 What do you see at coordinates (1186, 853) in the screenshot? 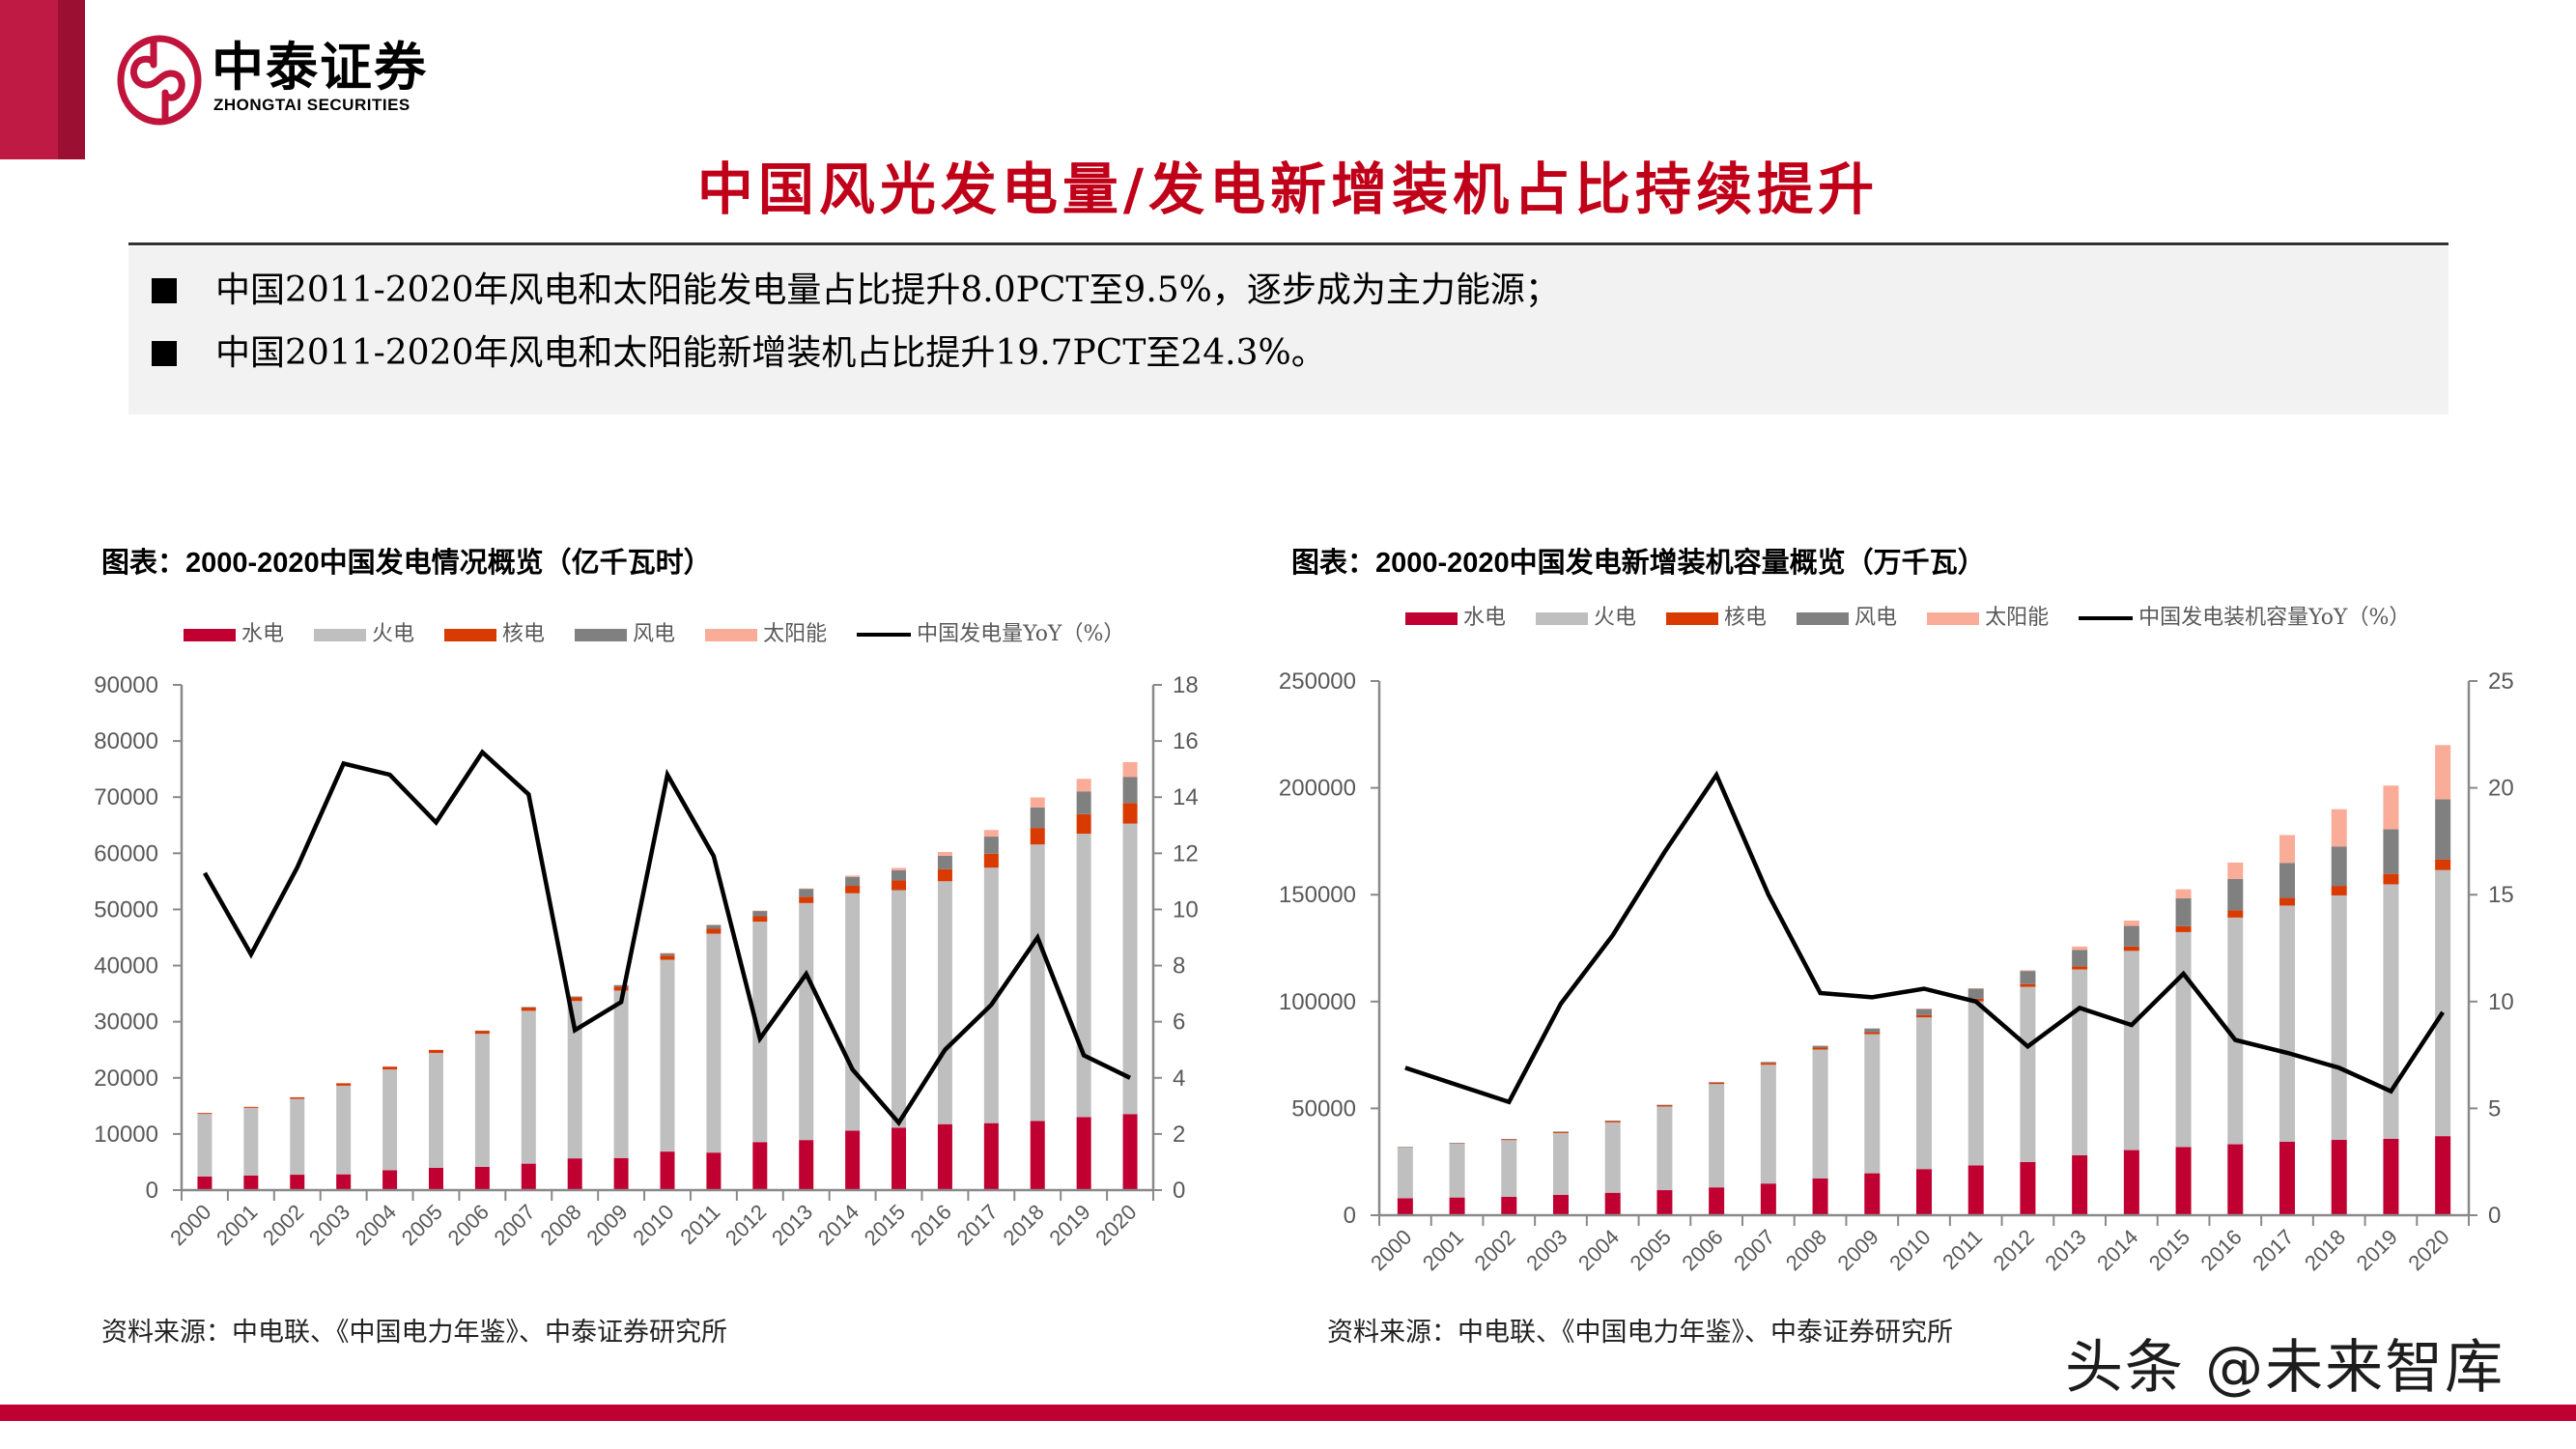
I see `y2-tick-label: 12` at bounding box center [1186, 853].